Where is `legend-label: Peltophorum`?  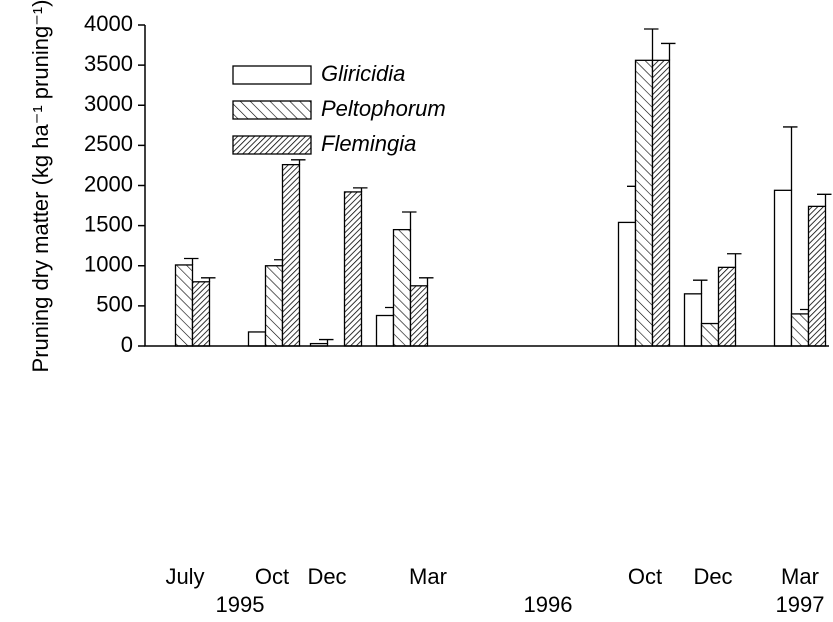
legend-label: Peltophorum is located at coordinates (383, 108).